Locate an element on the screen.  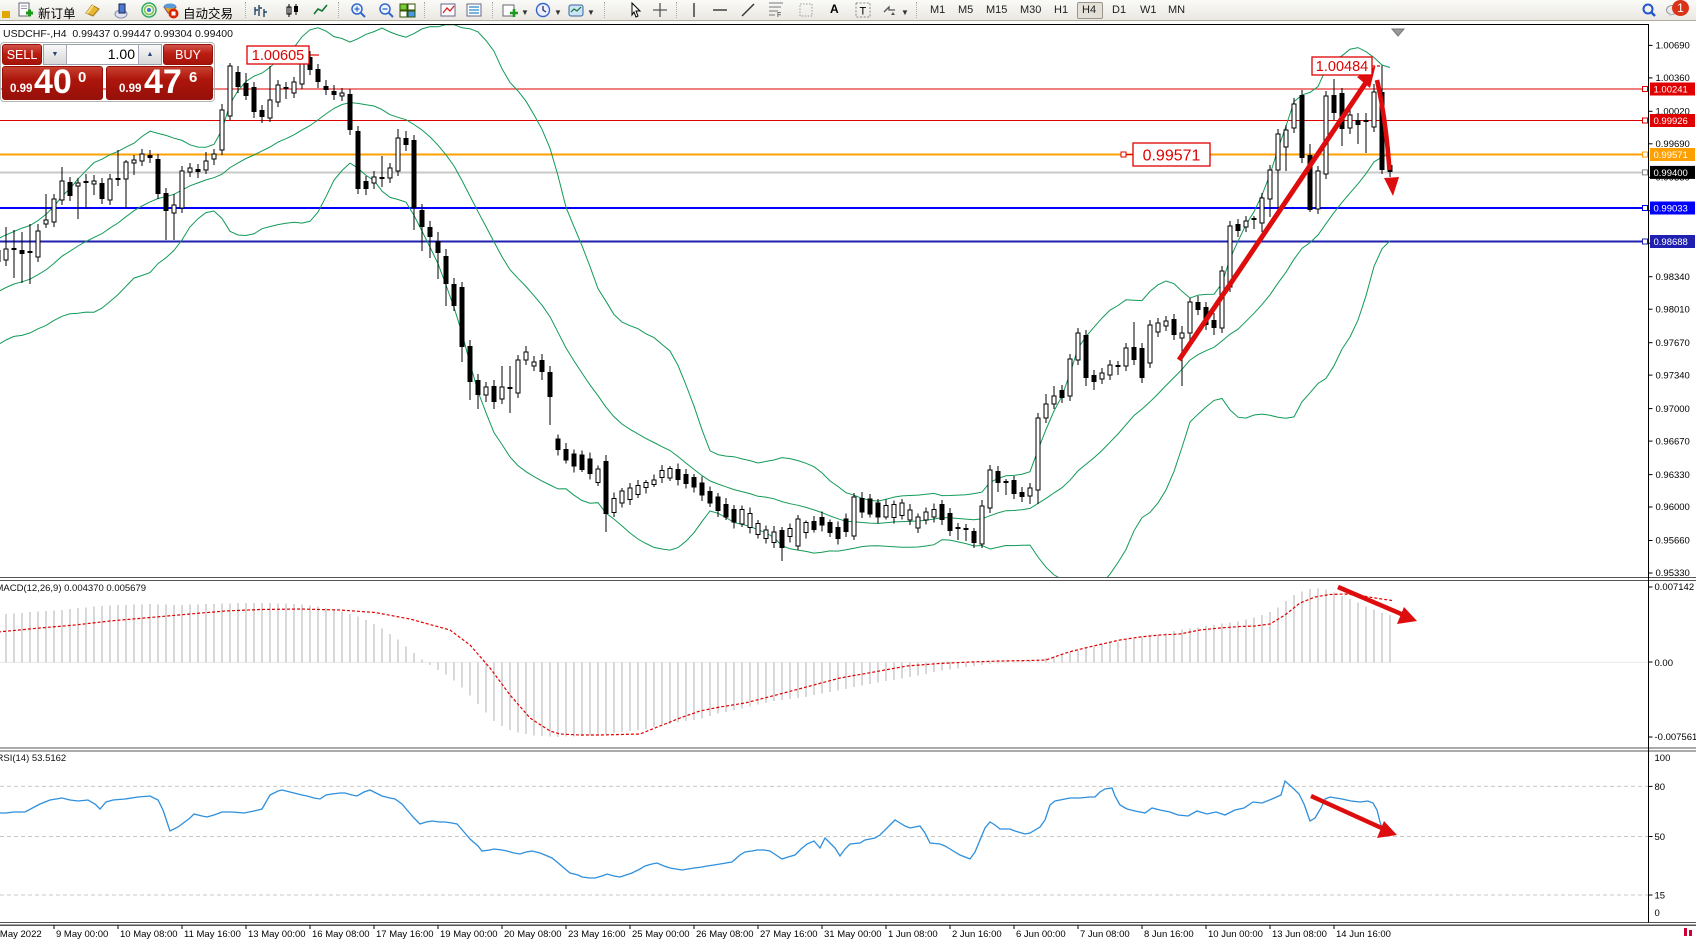
svg-text: 0.99926 is located at coordinates (1671, 121).